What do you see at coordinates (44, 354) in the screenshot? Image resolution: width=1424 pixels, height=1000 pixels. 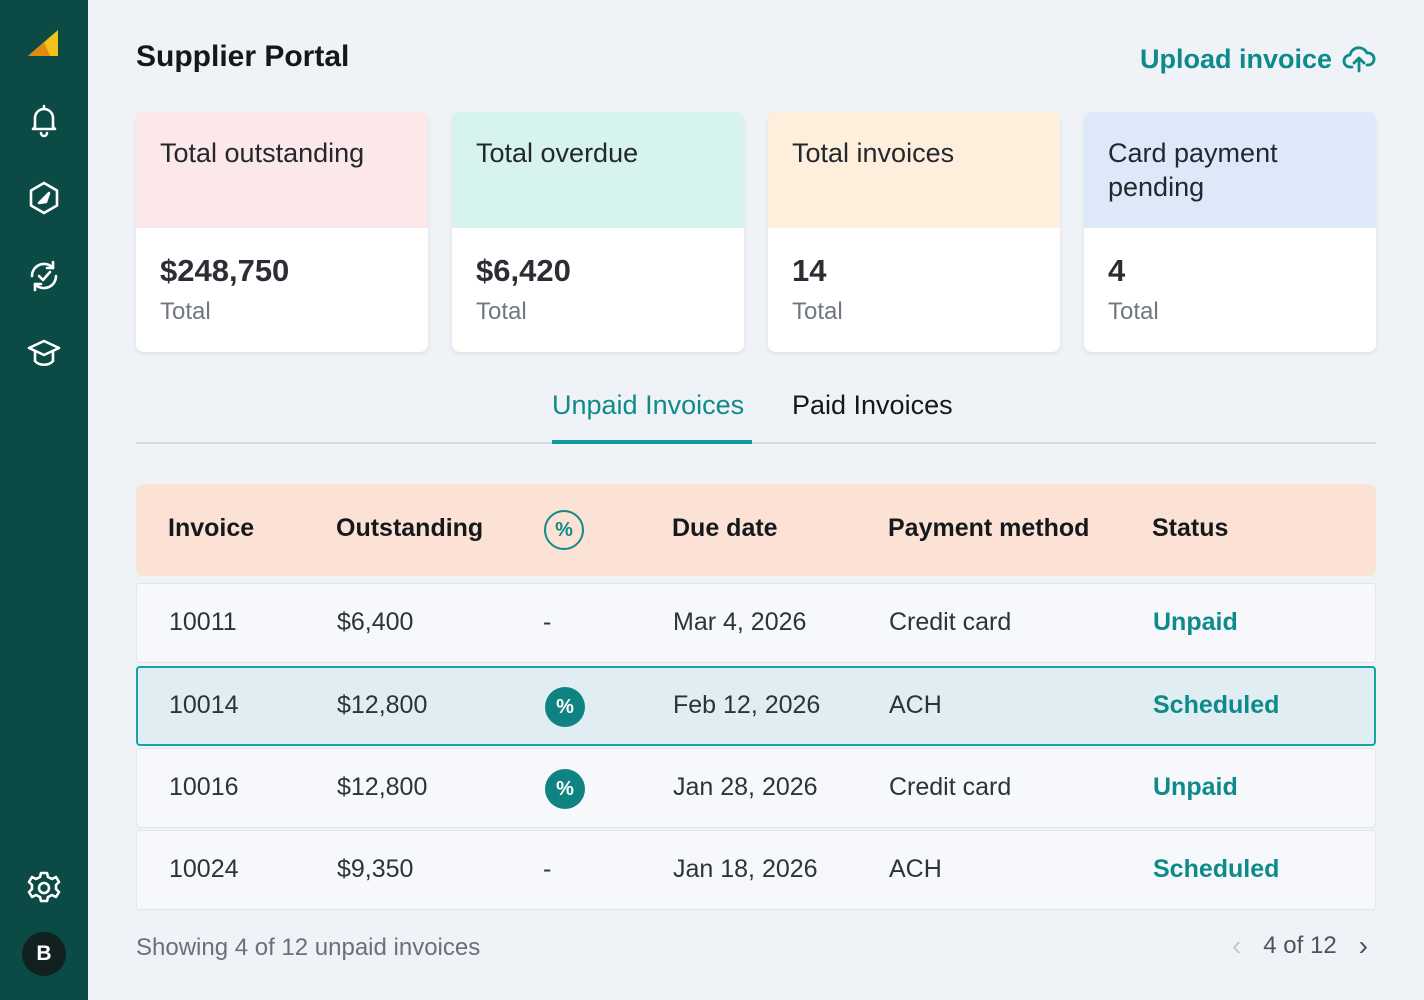 I see `graduation-cap-icon` at bounding box center [44, 354].